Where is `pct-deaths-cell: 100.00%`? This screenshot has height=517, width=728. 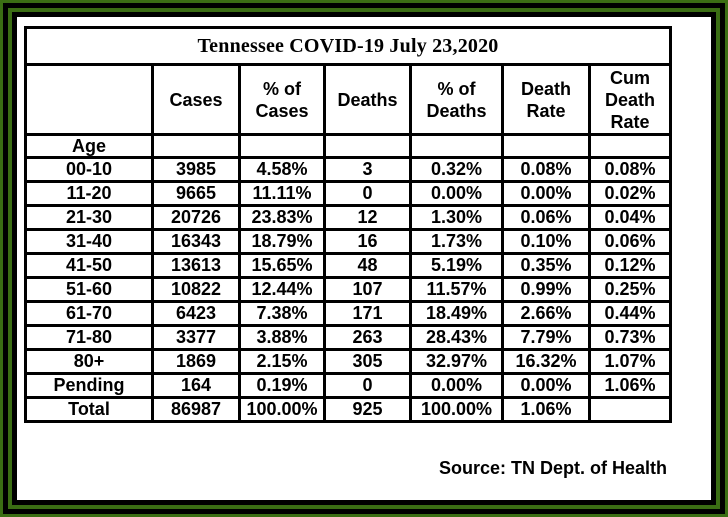
pct-deaths-cell: 100.00% is located at coordinates (456, 409).